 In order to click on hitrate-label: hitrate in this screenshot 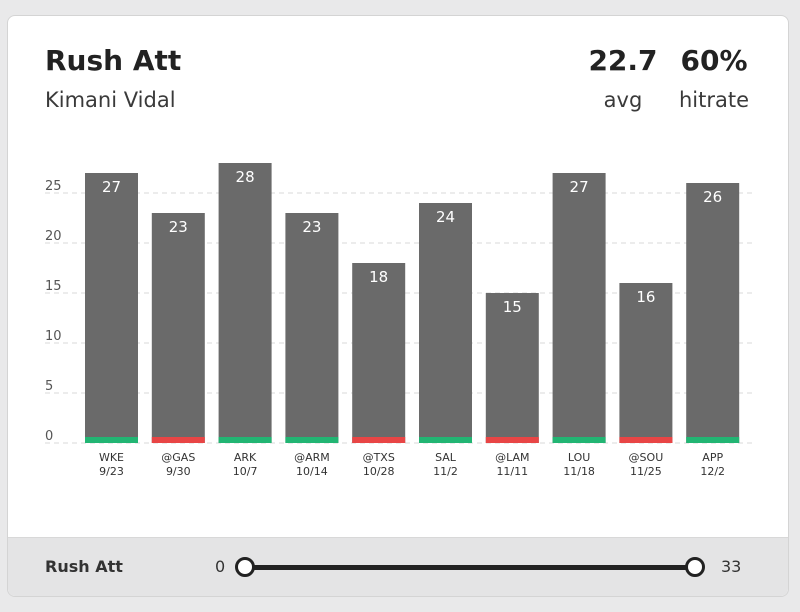, I will do `click(714, 100)`.